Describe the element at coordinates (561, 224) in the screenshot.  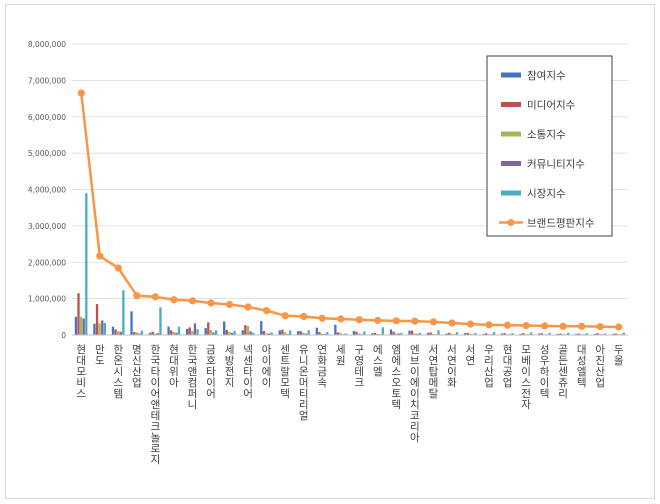
I see `legend-label: 브랜드평판지수` at that location.